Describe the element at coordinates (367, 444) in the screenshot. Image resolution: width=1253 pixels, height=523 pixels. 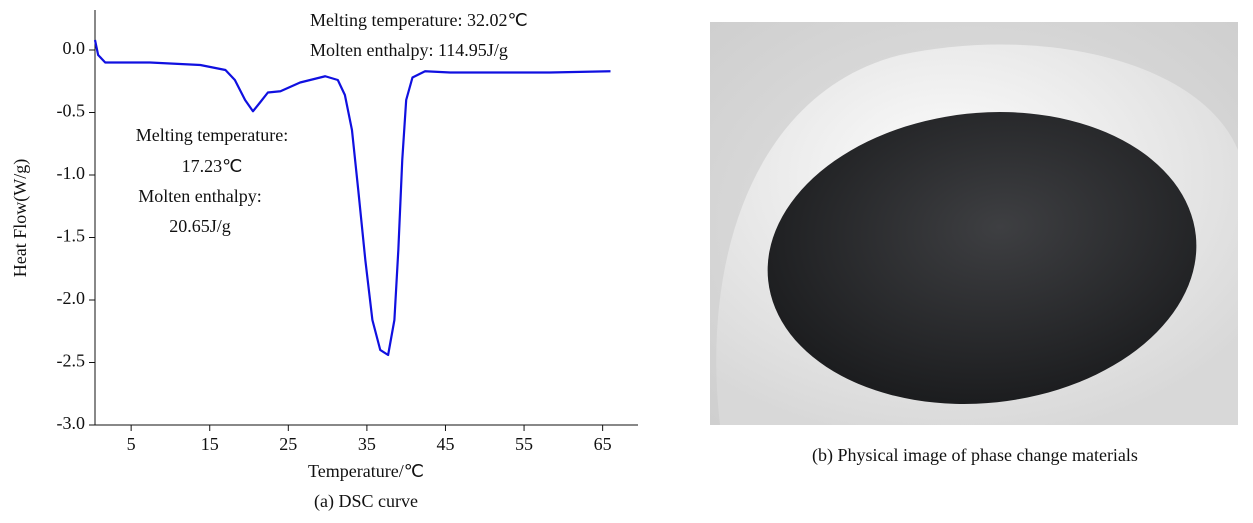
I see `x-tick-label: 35` at that location.